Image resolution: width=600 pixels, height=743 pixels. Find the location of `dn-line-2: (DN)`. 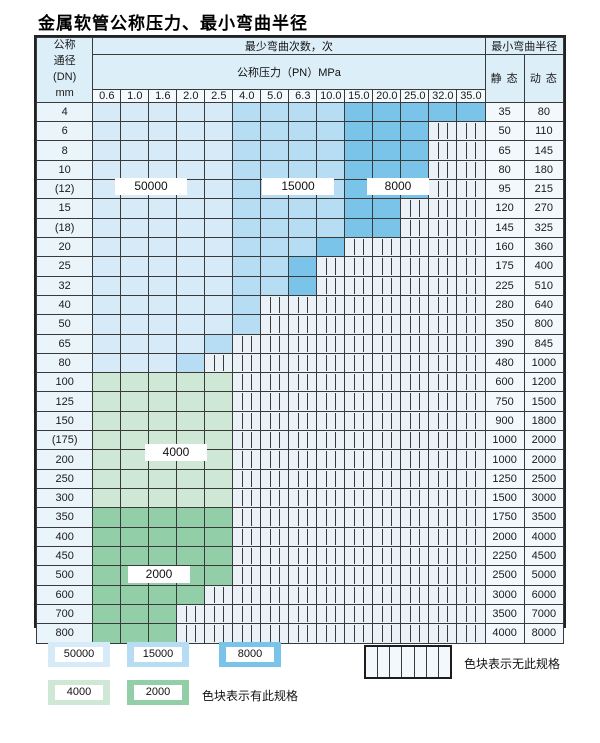

dn-line-2: (DN) is located at coordinates (65, 76).